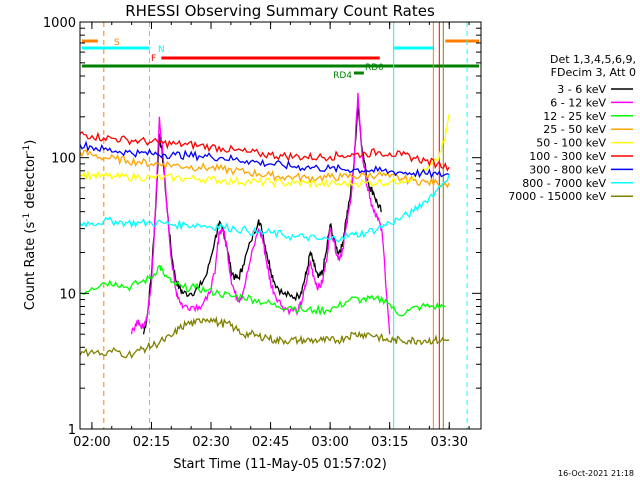  What do you see at coordinates (567, 169) in the screenshot?
I see `legend-entry: 300 - 800 keV` at bounding box center [567, 169].